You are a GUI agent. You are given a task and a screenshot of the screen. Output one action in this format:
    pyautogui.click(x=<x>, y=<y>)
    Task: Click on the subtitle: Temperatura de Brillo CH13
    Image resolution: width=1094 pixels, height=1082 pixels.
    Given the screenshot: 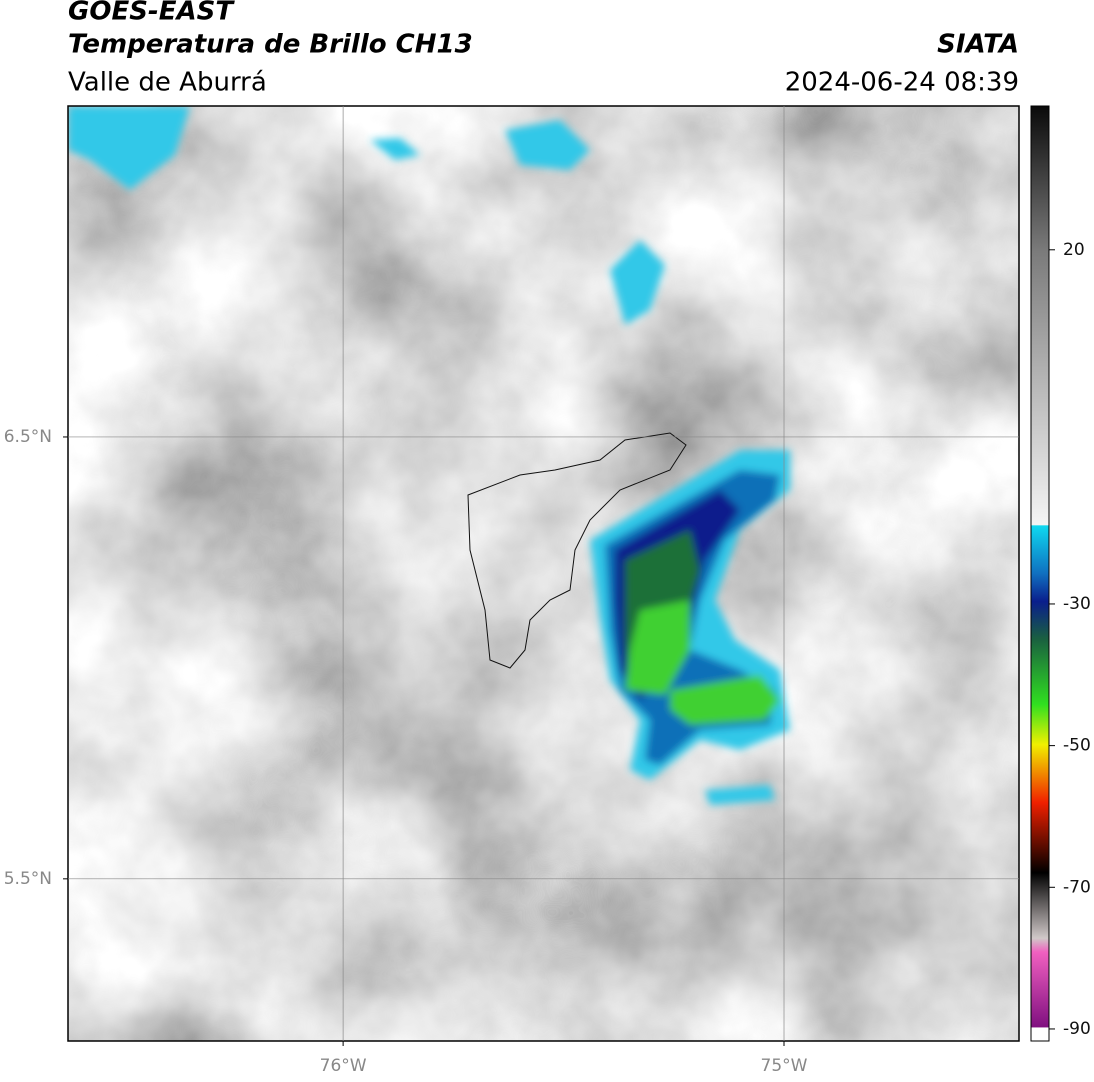 What is the action you would take?
    pyautogui.click(x=270, y=45)
    